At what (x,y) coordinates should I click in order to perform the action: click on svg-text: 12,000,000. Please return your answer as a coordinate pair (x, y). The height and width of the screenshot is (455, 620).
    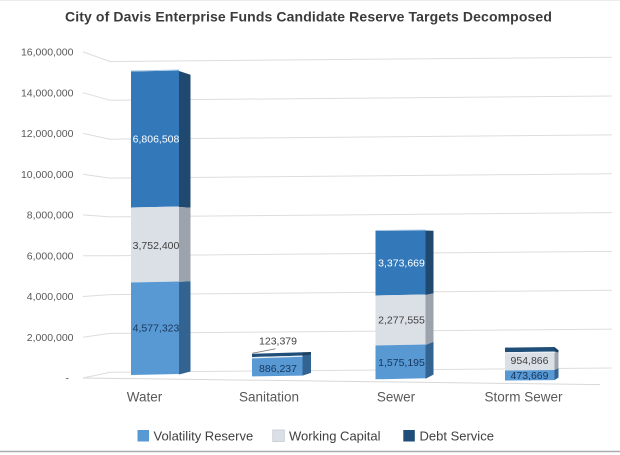
    Looking at the image, I should click on (47, 134).